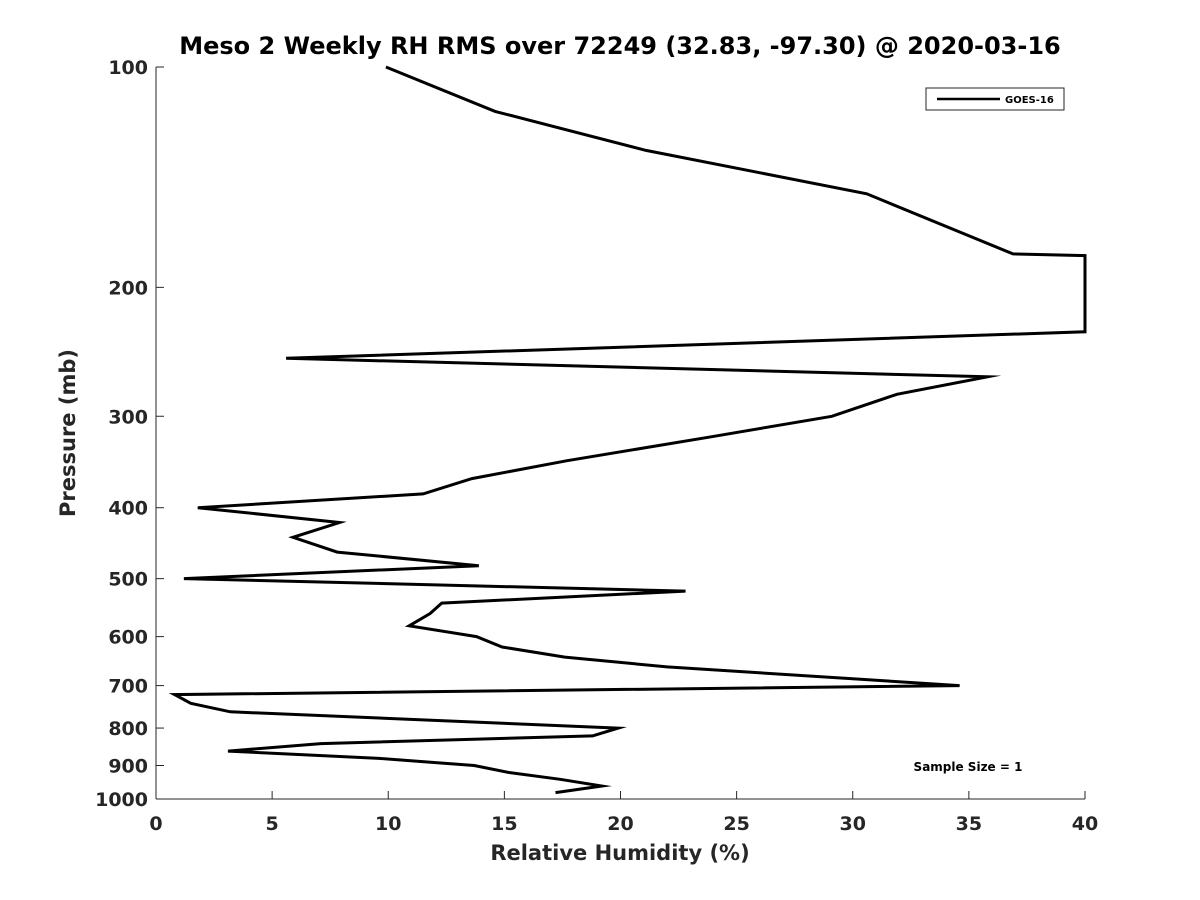  Describe the element at coordinates (853, 824) in the screenshot. I see `x-tick-label: 30` at that location.